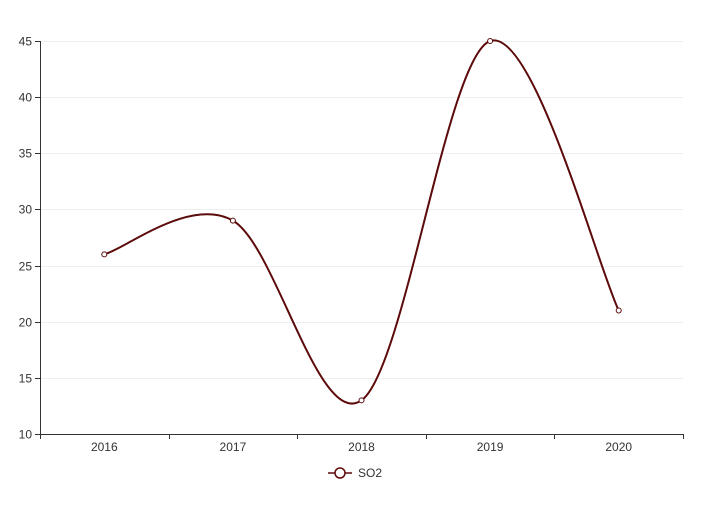 The width and height of the screenshot is (721, 527). Describe the element at coordinates (26, 435) in the screenshot. I see `y-tick-label: 10` at that location.